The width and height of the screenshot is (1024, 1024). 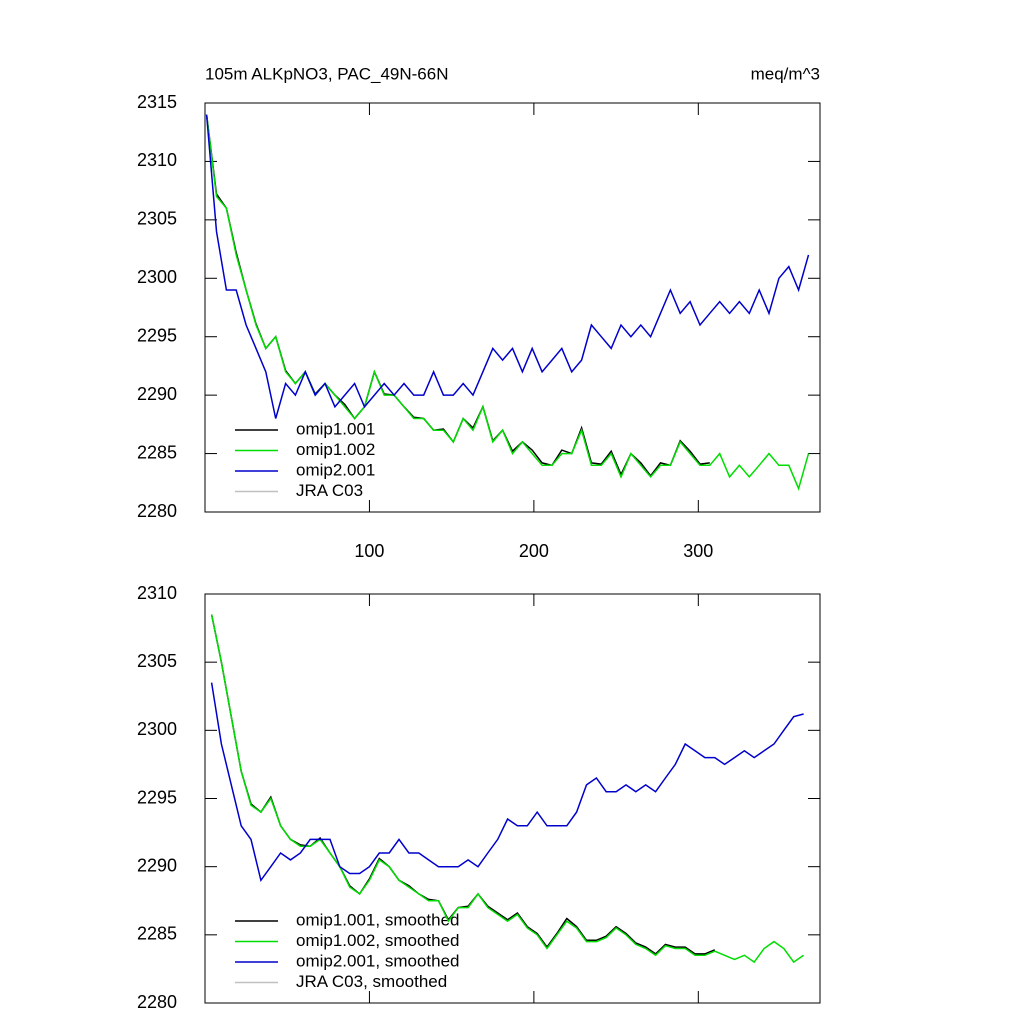 What do you see at coordinates (335, 449) in the screenshot?
I see `legend-label: omip1.002` at bounding box center [335, 449].